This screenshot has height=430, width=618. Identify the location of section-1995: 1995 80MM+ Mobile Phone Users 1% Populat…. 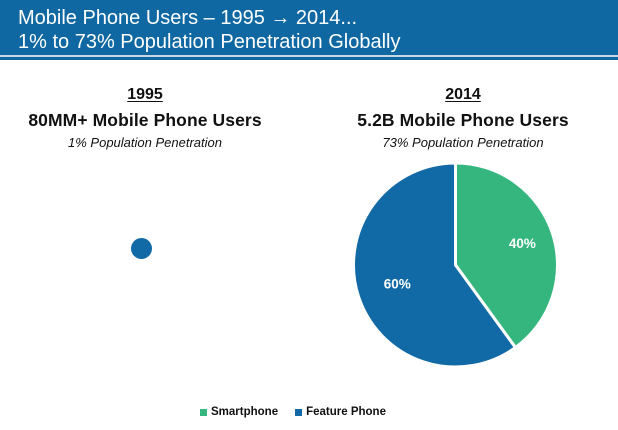
(145, 118).